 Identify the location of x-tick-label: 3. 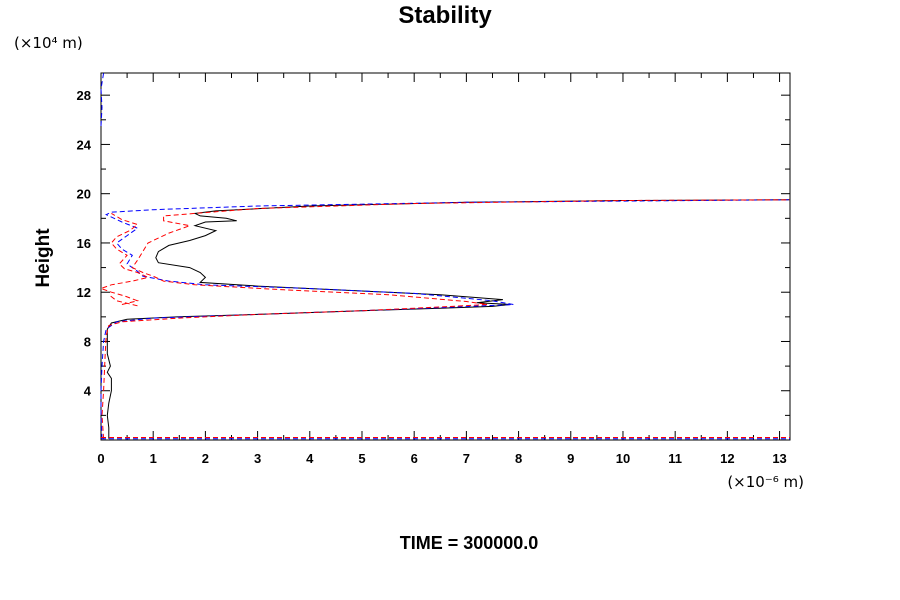
(257, 458).